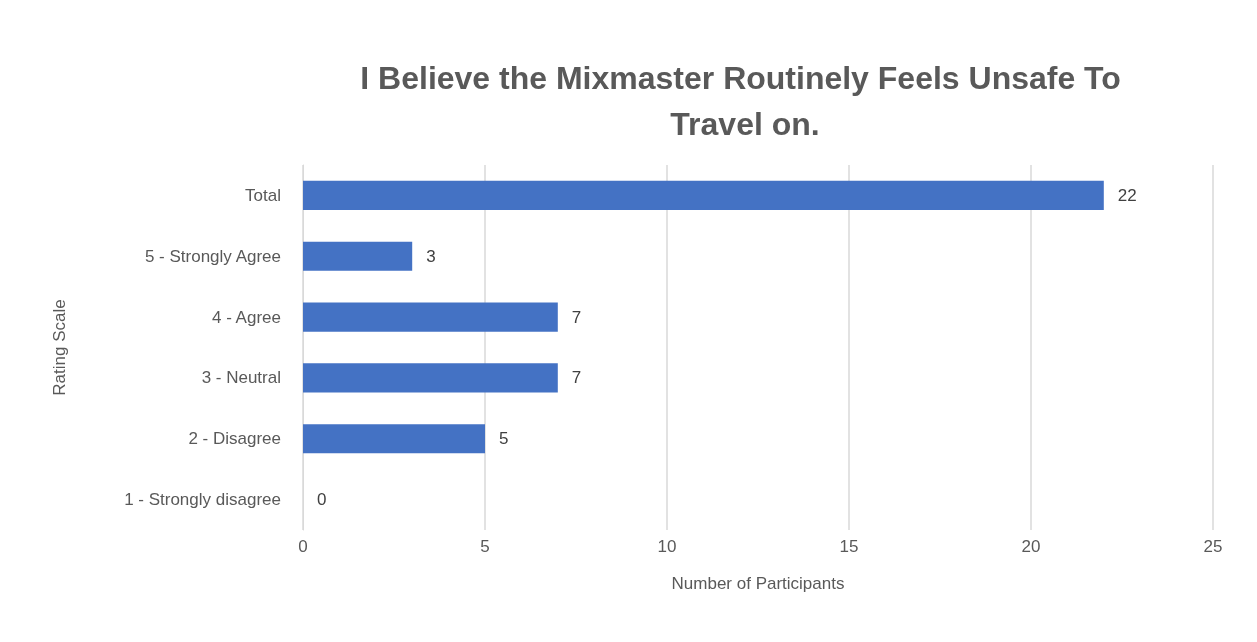 The image size is (1257, 642). Describe the element at coordinates (246, 317) in the screenshot. I see `y-tick-label: 4 - Agree` at that location.